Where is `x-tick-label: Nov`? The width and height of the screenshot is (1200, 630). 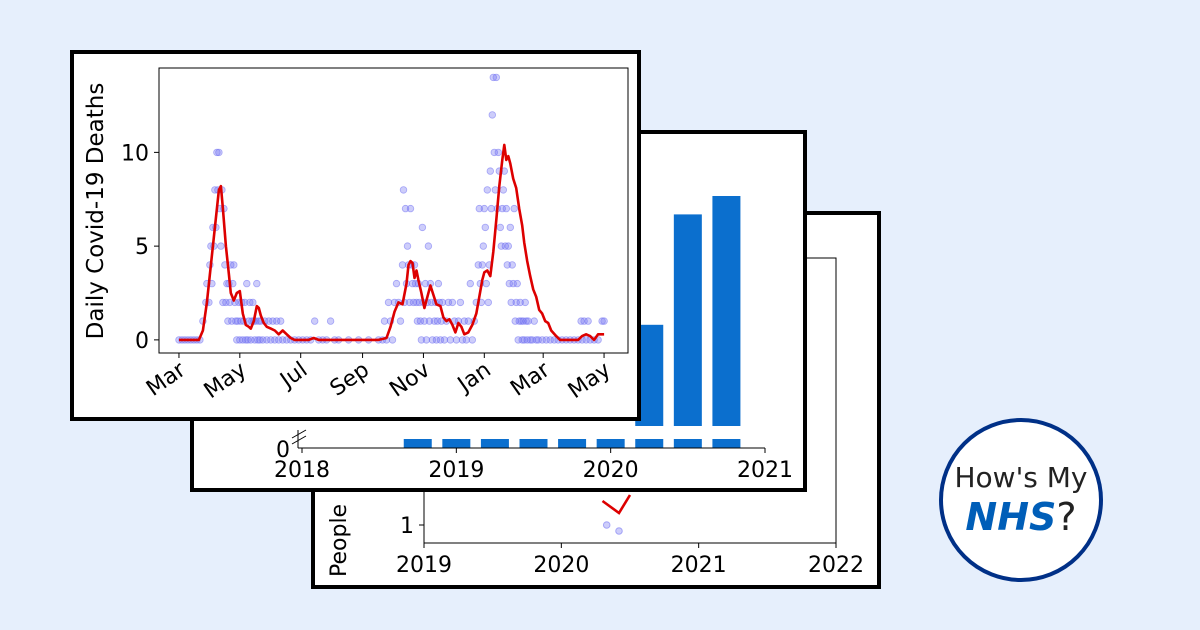 x-tick-label: Nov is located at coordinates (410, 379).